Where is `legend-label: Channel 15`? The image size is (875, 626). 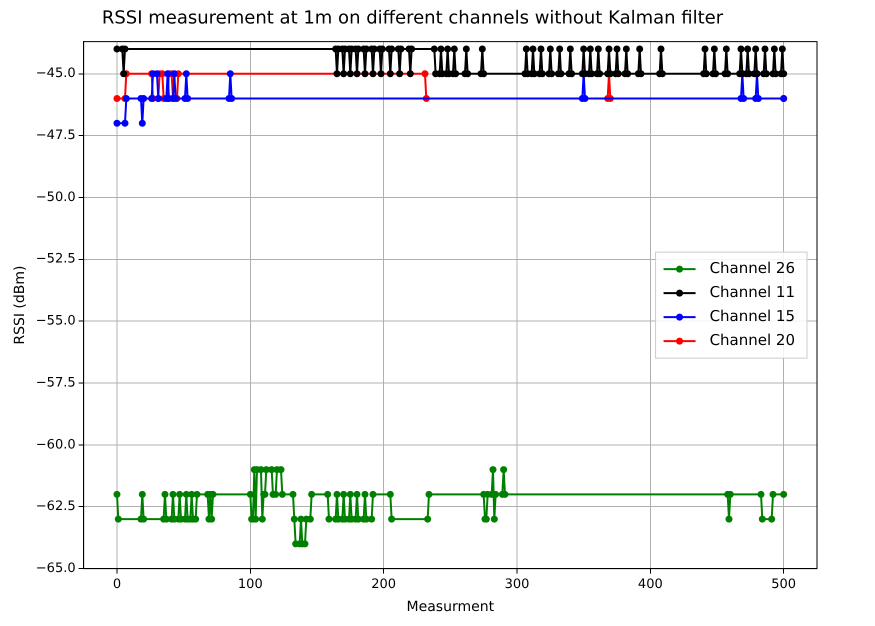
legend-label: Channel 15 is located at coordinates (752, 315).